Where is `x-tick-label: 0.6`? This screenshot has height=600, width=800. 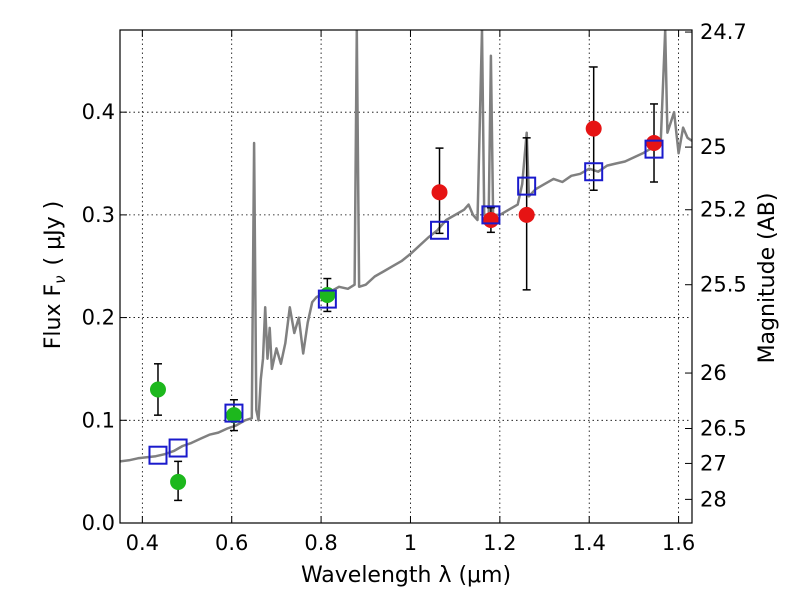
x-tick-label: 0.6 is located at coordinates (231, 543).